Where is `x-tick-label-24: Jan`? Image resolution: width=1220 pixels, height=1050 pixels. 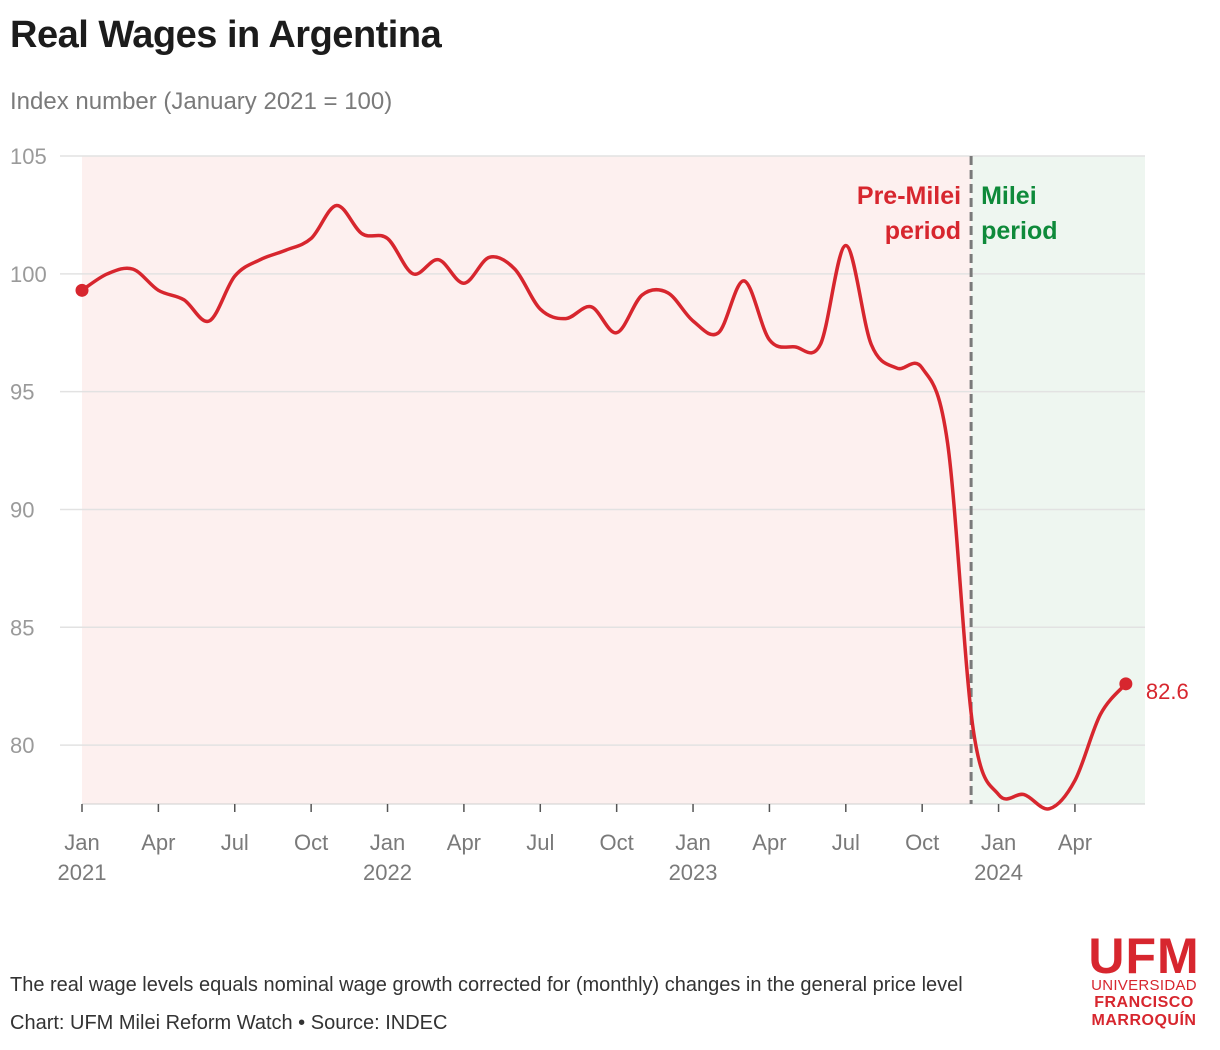 x-tick-label-24: Jan is located at coordinates (692, 842).